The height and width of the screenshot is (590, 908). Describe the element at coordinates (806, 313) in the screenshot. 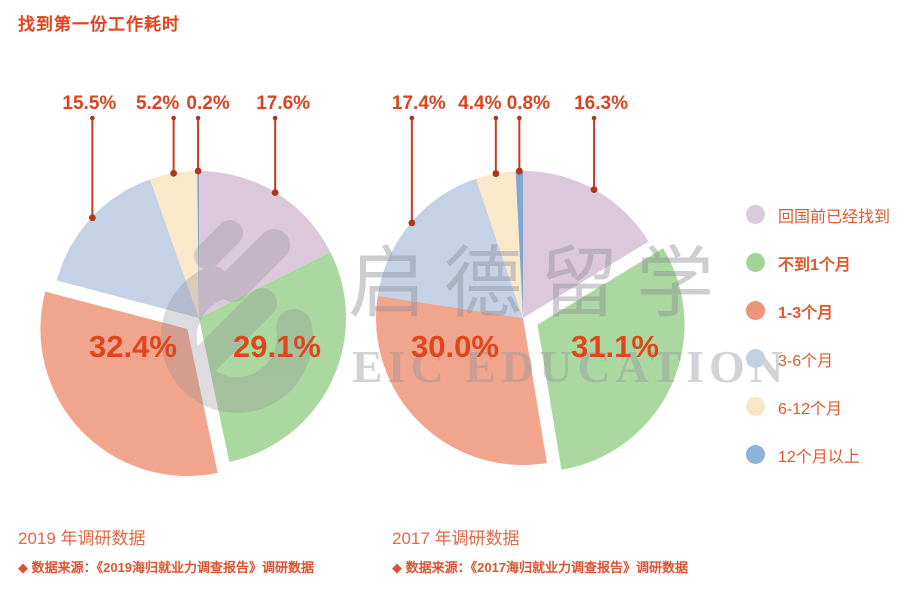

I see `legend-label: 1-3个月` at that location.